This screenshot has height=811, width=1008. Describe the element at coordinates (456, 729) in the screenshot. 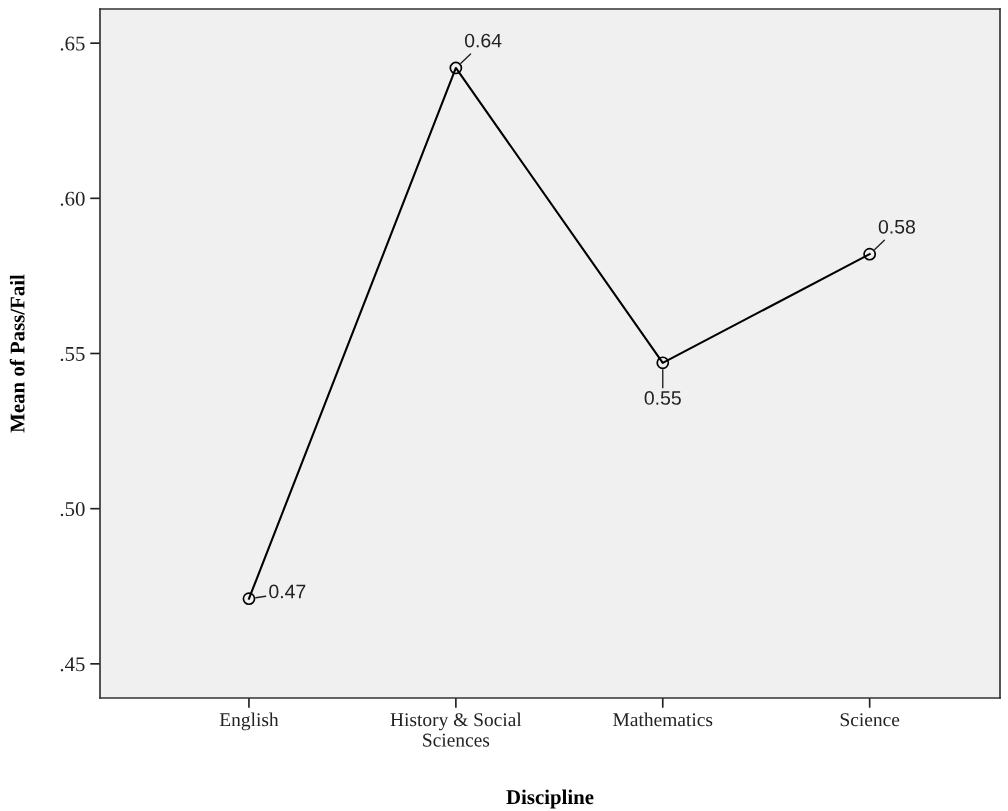

I see `x-tick-label: History & Social Sciences` at that location.